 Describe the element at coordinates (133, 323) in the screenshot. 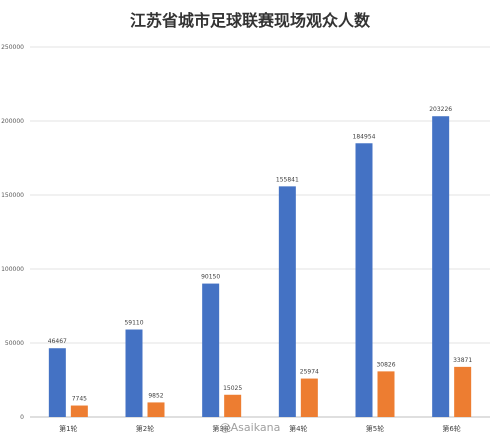

I see `data-label: 59110` at that location.